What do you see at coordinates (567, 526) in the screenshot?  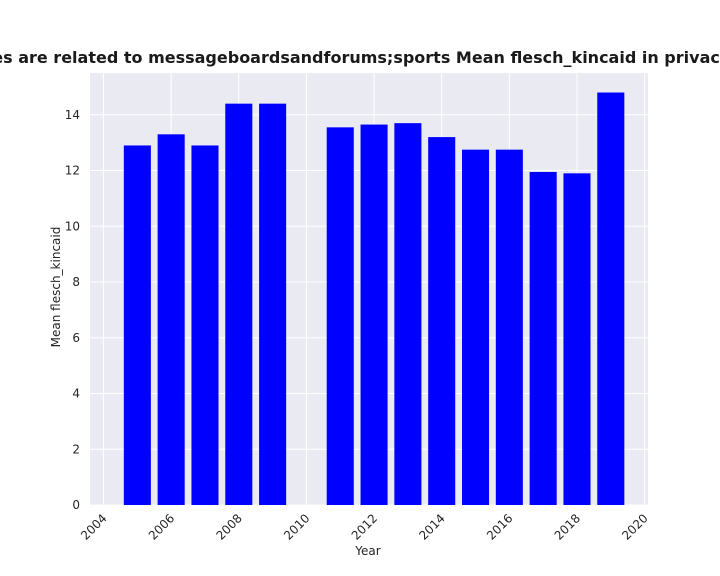 I see `x-tick-label: 2018` at bounding box center [567, 526].